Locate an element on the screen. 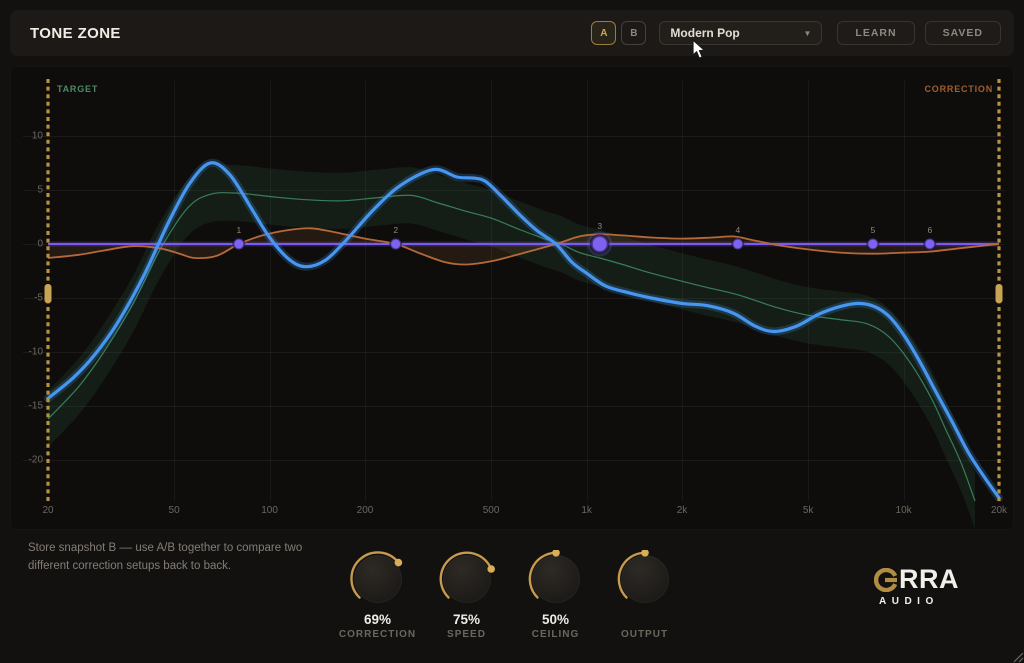 Image resolution: width=1024 pixels, height=663 pixels. x-axis-tick-label: 200 is located at coordinates (365, 510).